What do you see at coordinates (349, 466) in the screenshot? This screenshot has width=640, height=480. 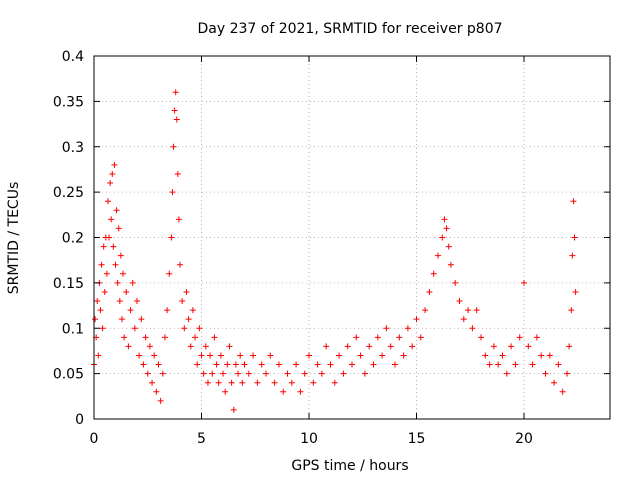 I see `x-axis-label: GPS time / hours` at bounding box center [349, 466].